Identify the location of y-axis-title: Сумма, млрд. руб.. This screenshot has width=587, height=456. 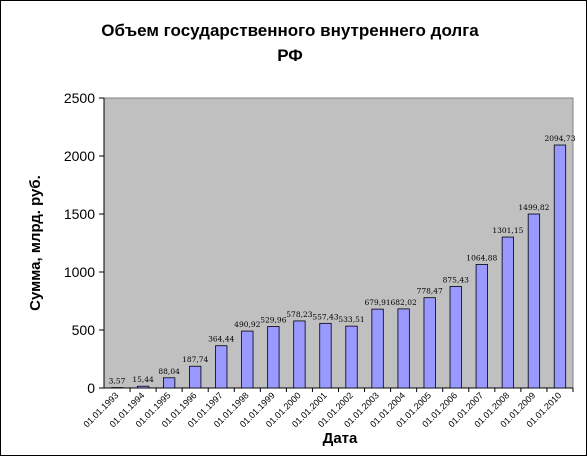
(35, 243).